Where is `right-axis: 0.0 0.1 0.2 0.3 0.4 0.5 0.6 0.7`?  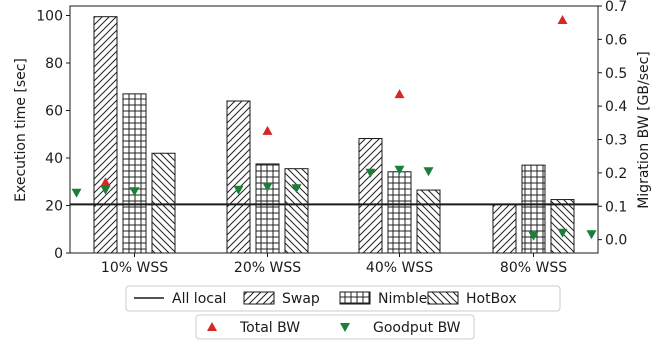
right-axis: 0.0 0.1 0.2 0.3 0.4 0.5 0.6 0.7 is located at coordinates (612, 124).